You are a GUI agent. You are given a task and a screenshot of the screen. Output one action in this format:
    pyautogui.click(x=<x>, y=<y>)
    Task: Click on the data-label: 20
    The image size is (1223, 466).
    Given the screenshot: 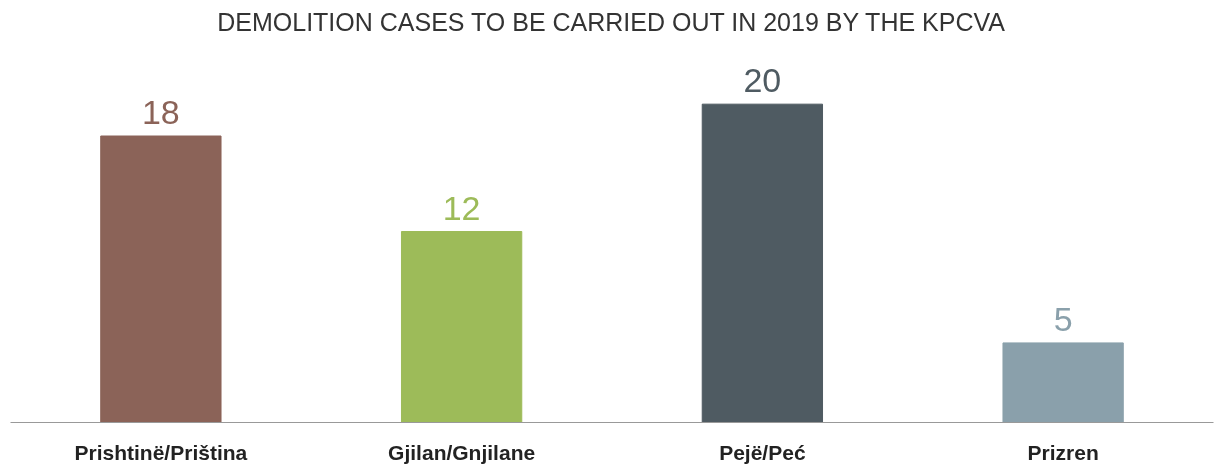 What is the action you would take?
    pyautogui.click(x=762, y=80)
    